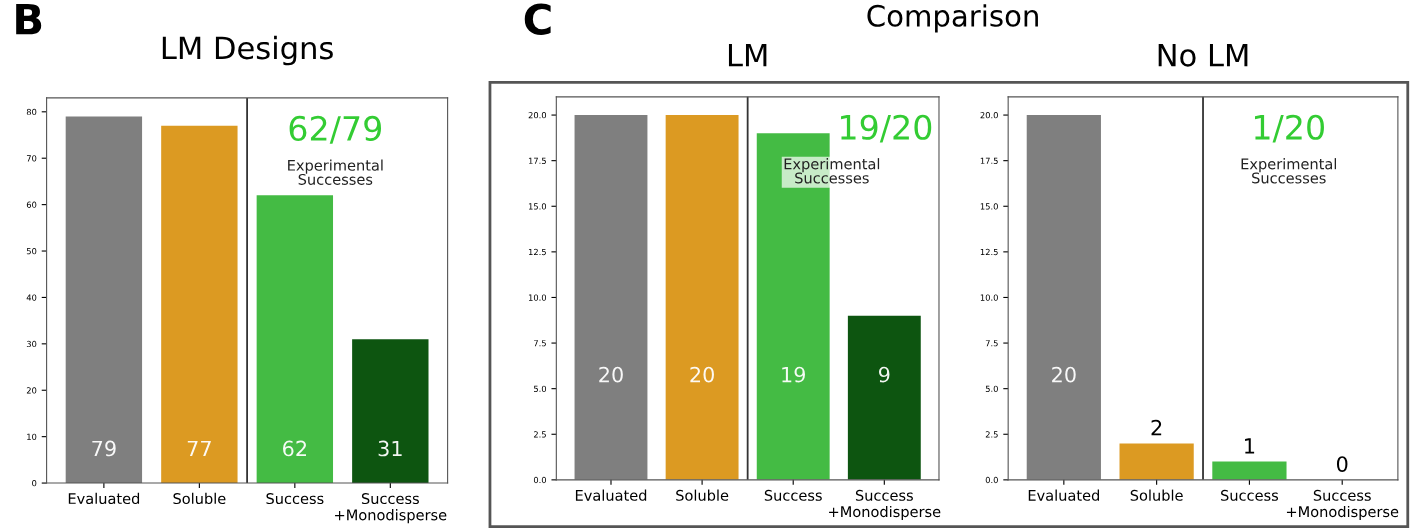 The width and height of the screenshot is (1412, 532). I want to click on y-tick-label: 0, so click(34, 483).